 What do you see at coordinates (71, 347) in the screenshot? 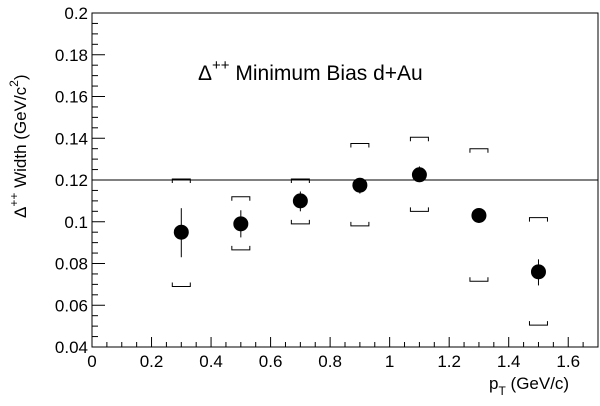
I see `y-tick-label: 0.04` at bounding box center [71, 347].